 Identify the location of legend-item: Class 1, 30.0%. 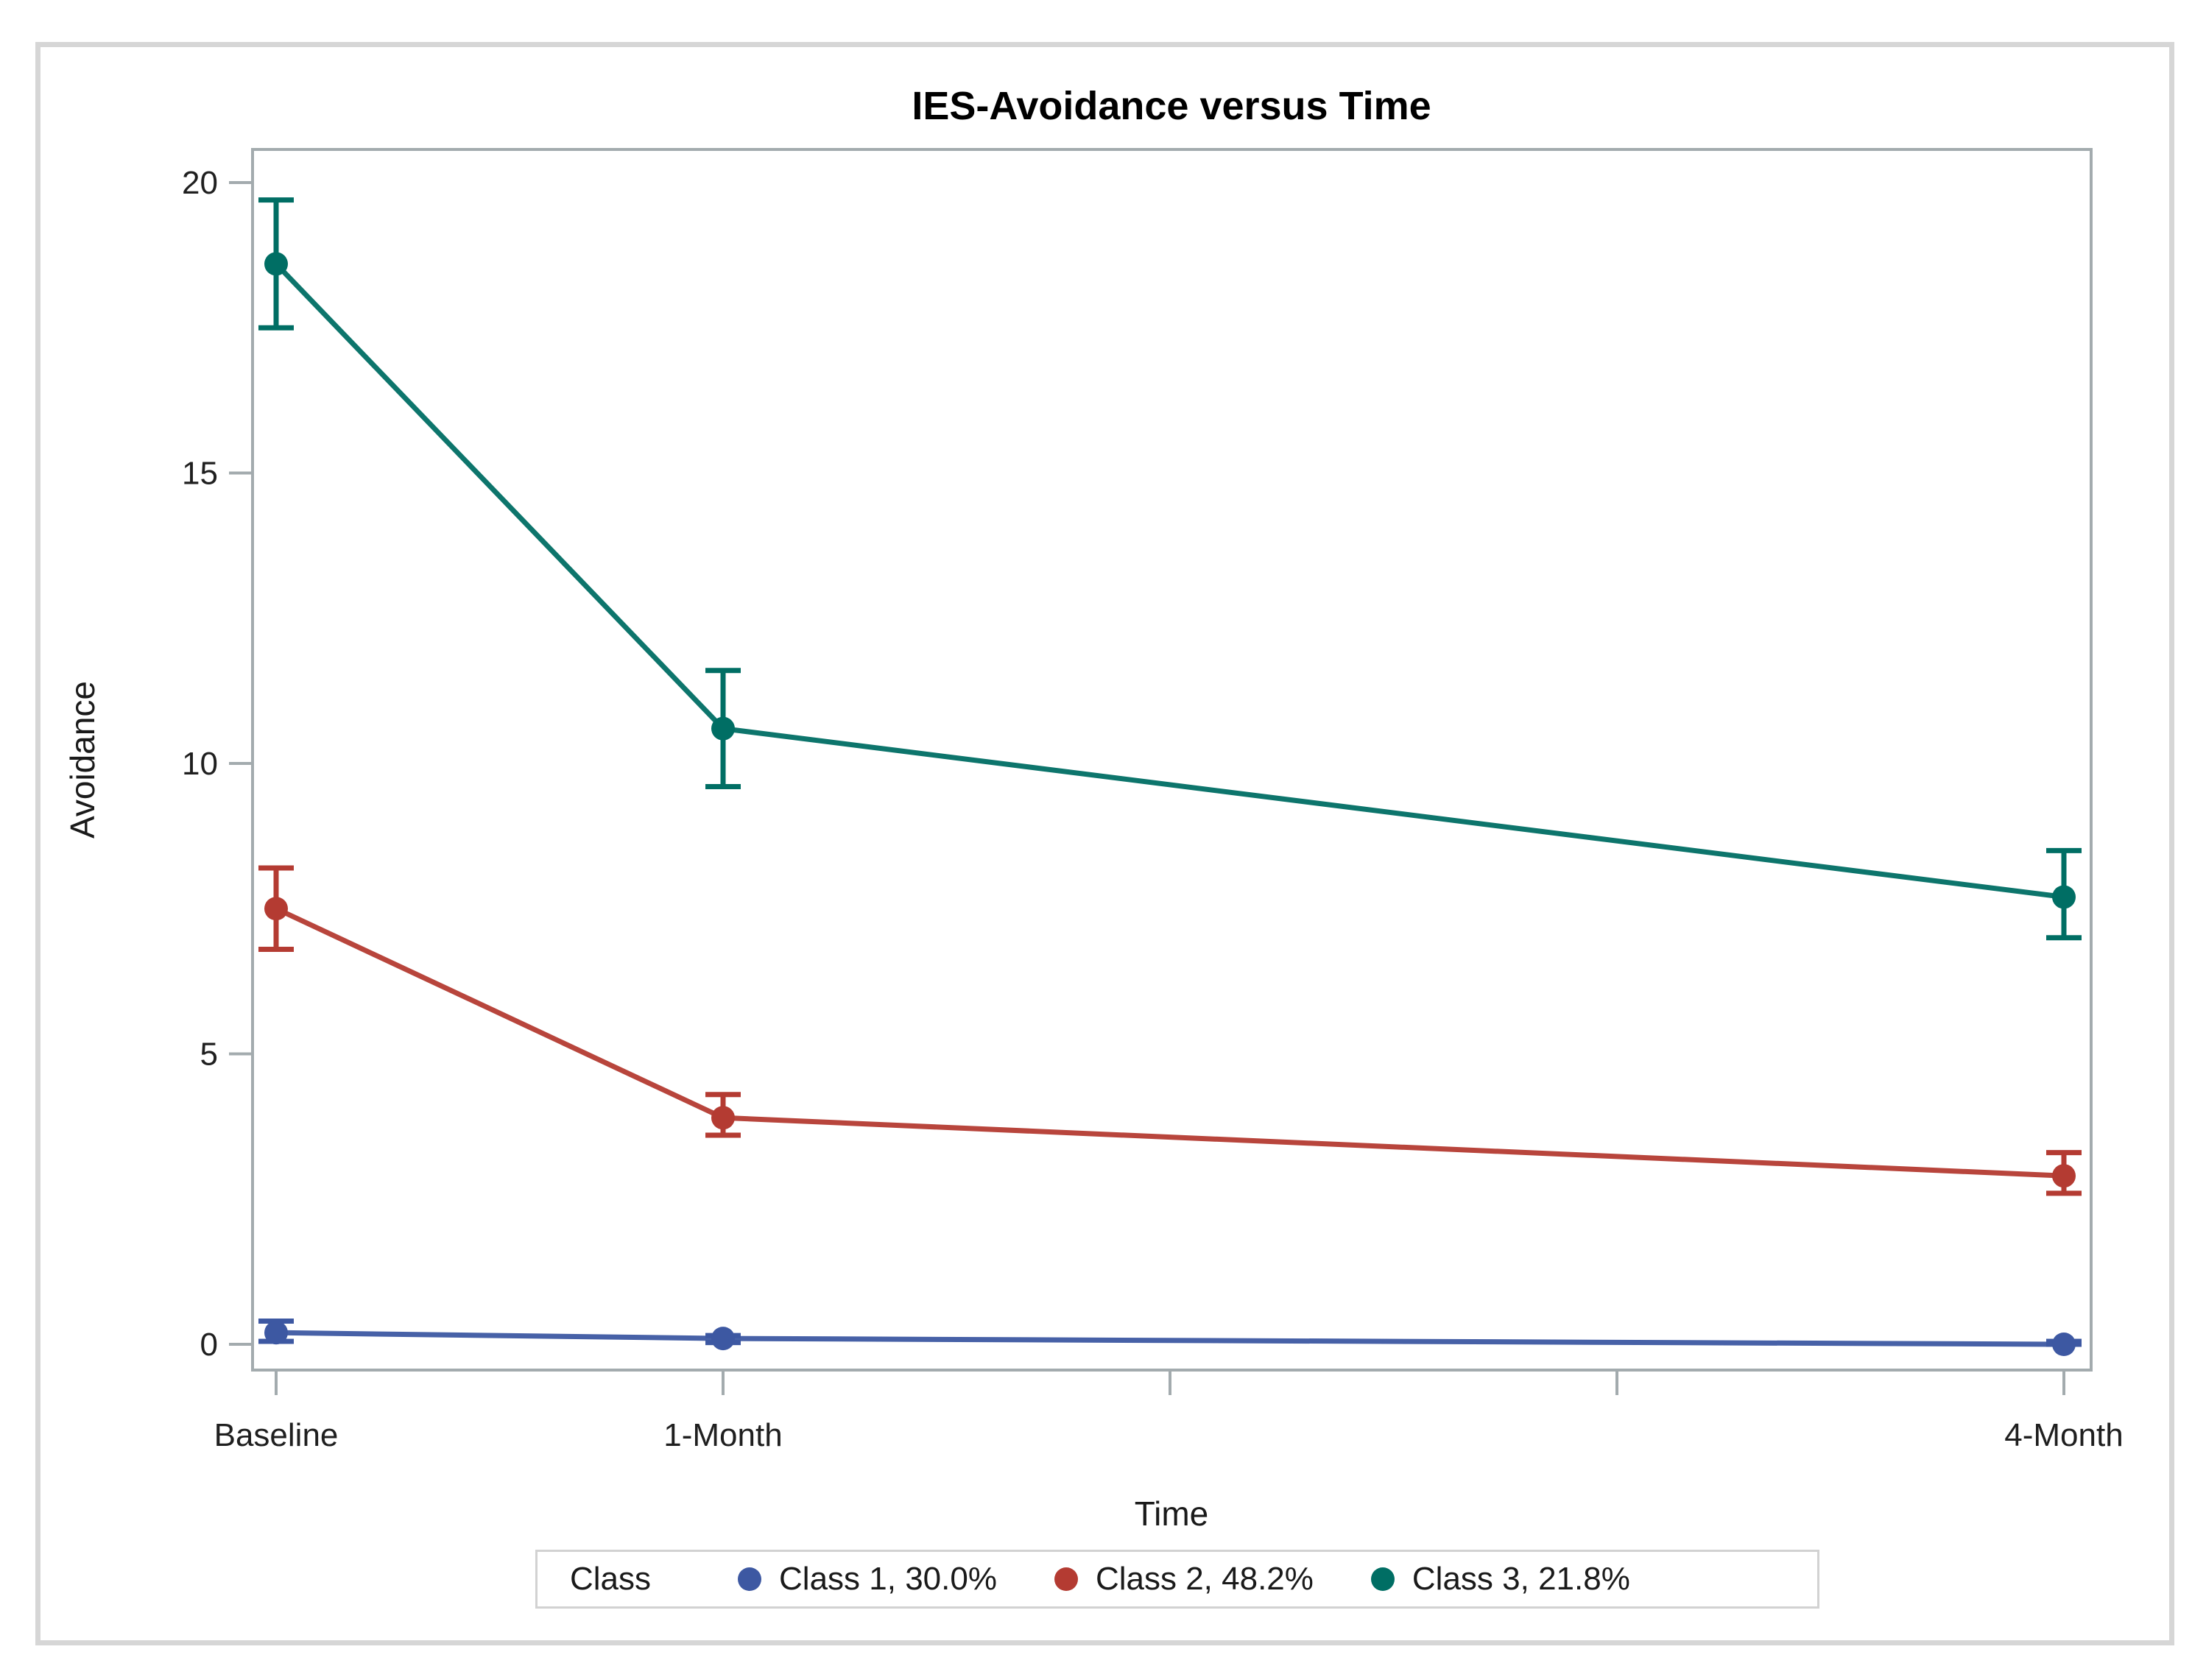
(867, 1579).